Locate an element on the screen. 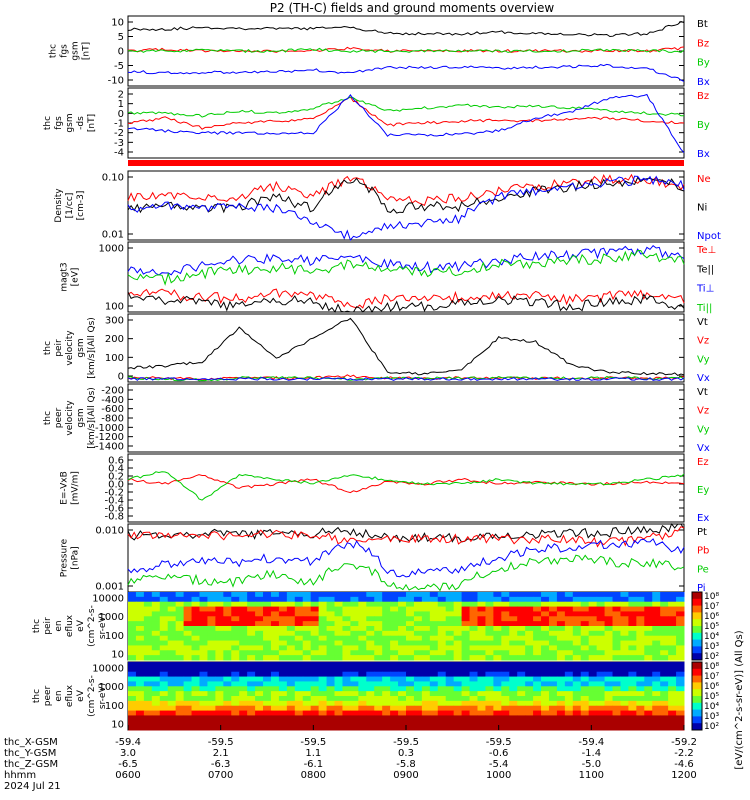  y-axis-label-line: Pressure is located at coordinates (65, 557).